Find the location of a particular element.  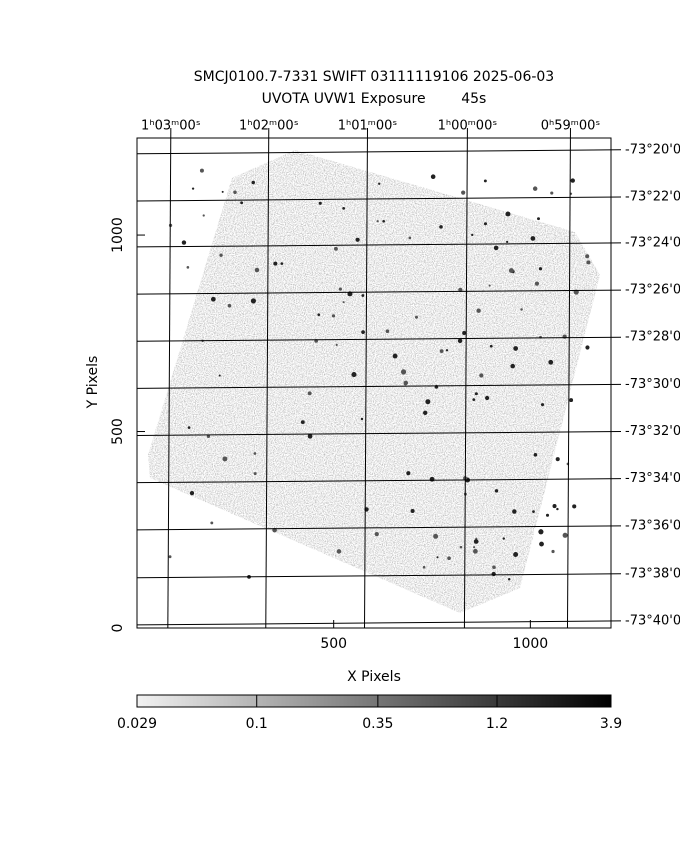

x2-tick-label: 0ʰ59ᵐ00ˢ is located at coordinates (571, 126).